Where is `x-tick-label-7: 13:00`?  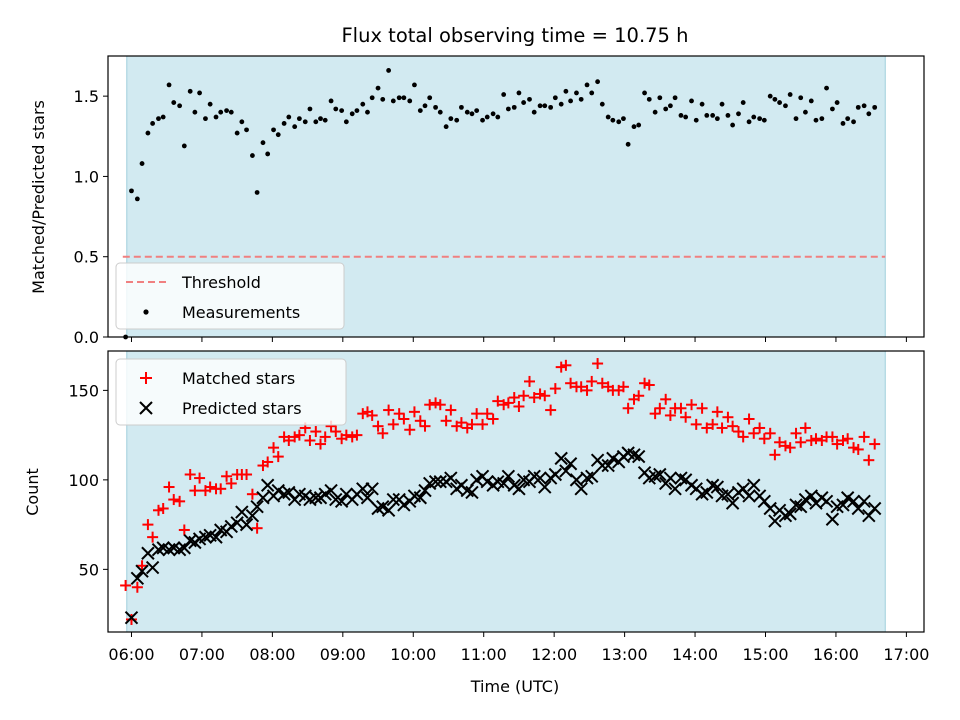 x-tick-label-7: 13:00 is located at coordinates (625, 654).